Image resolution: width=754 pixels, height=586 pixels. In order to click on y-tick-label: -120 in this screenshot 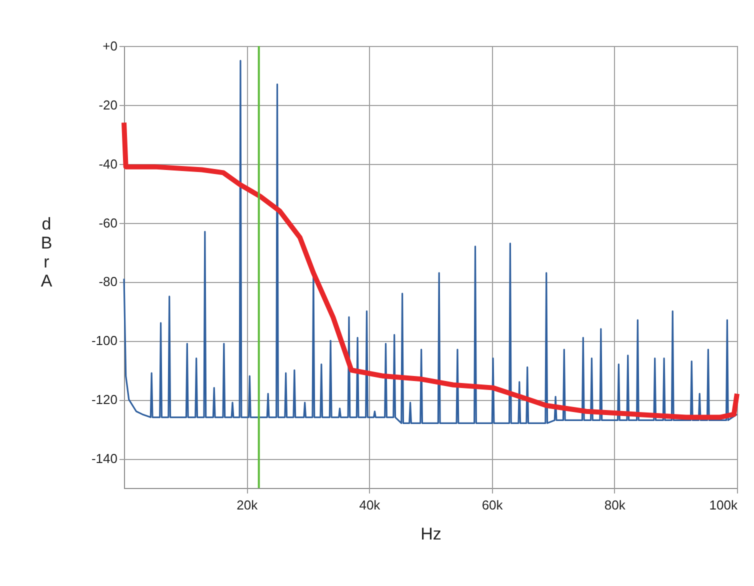, I will do `click(104, 400)`.